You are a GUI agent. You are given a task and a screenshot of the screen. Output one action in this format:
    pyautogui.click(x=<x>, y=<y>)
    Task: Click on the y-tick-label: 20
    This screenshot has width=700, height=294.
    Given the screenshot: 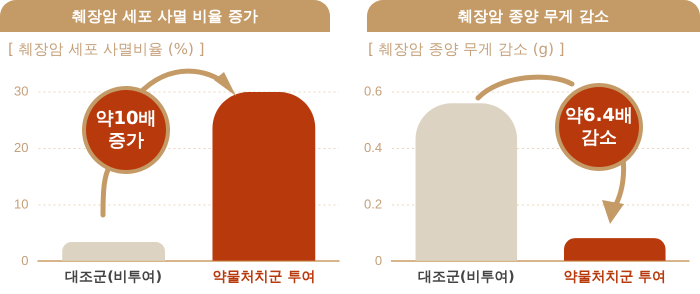 What is the action you would take?
    pyautogui.click(x=21, y=147)
    